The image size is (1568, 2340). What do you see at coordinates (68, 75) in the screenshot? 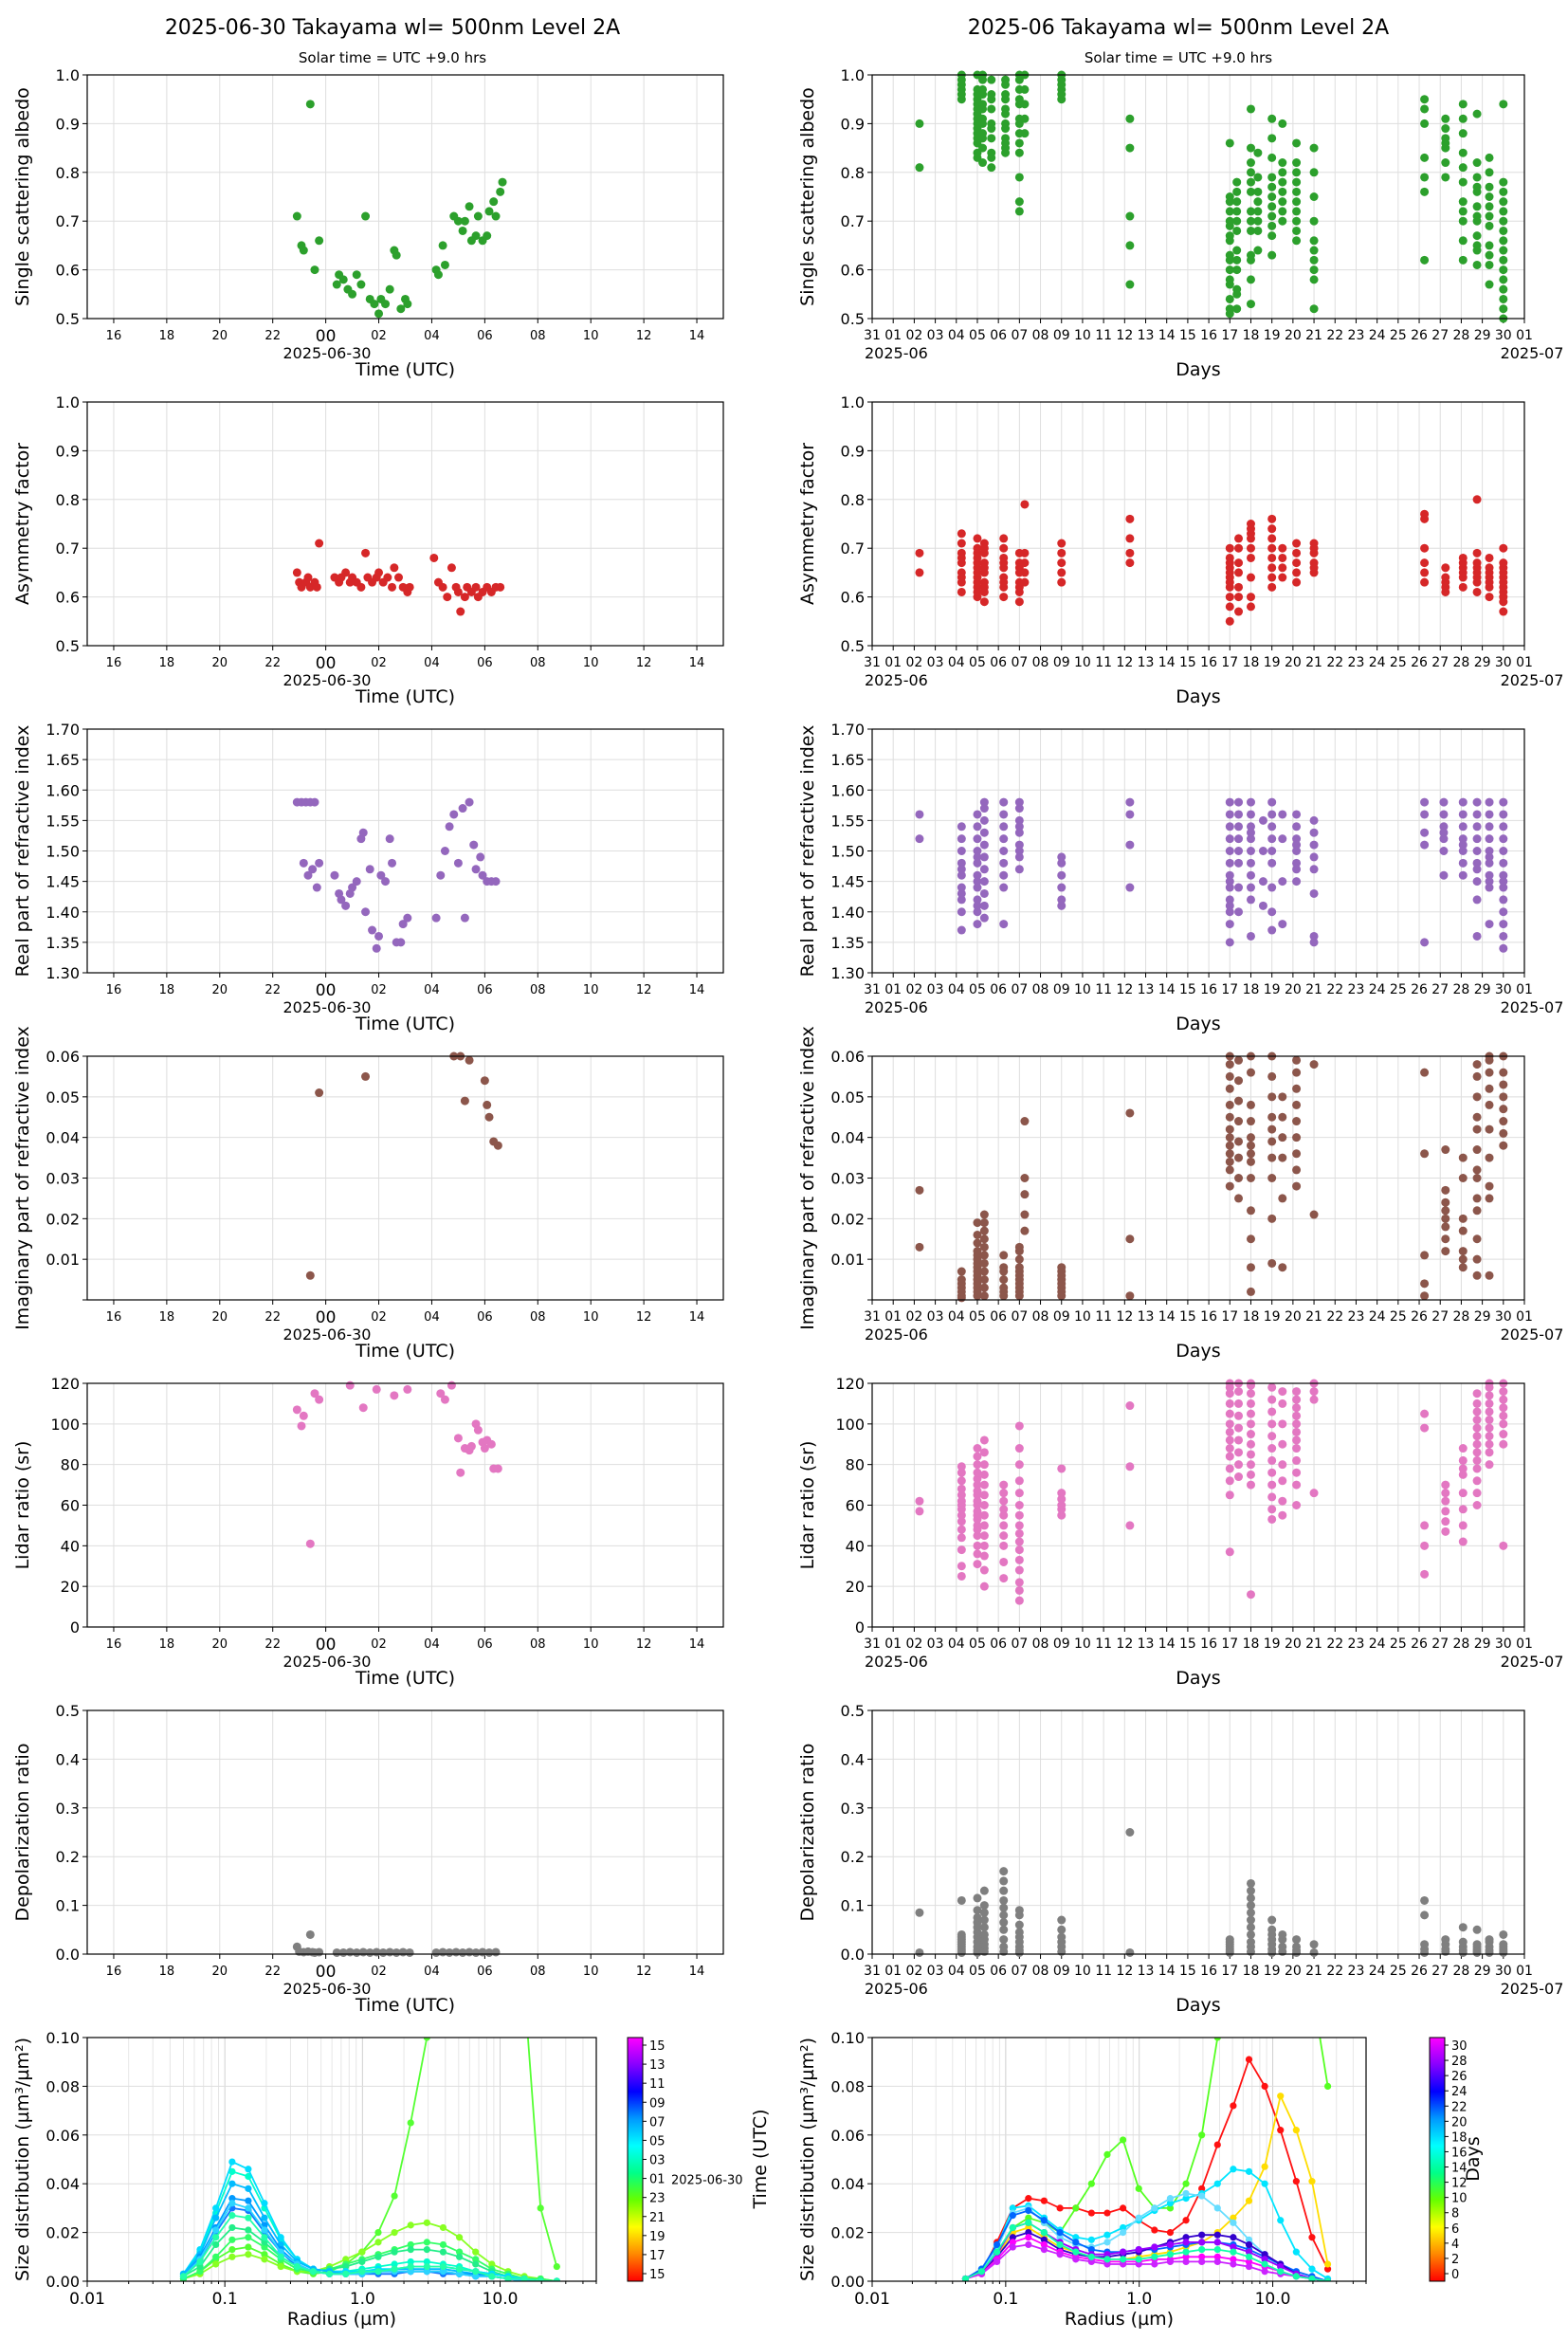
I see `ssa_day-ytick-label: 1.0` at bounding box center [68, 75].